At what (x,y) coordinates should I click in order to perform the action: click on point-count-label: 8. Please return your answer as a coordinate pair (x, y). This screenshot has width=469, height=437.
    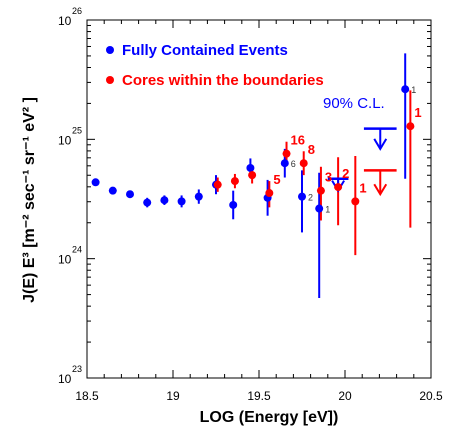
    Looking at the image, I should click on (311, 149).